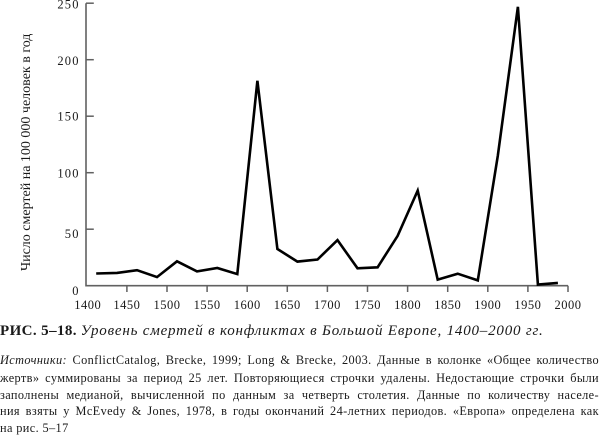  Describe the element at coordinates (26, 152) in the screenshot. I see `svg-text:Число смертей на 100 000 челов: Число смертей на 100 000 человек в год` at that location.